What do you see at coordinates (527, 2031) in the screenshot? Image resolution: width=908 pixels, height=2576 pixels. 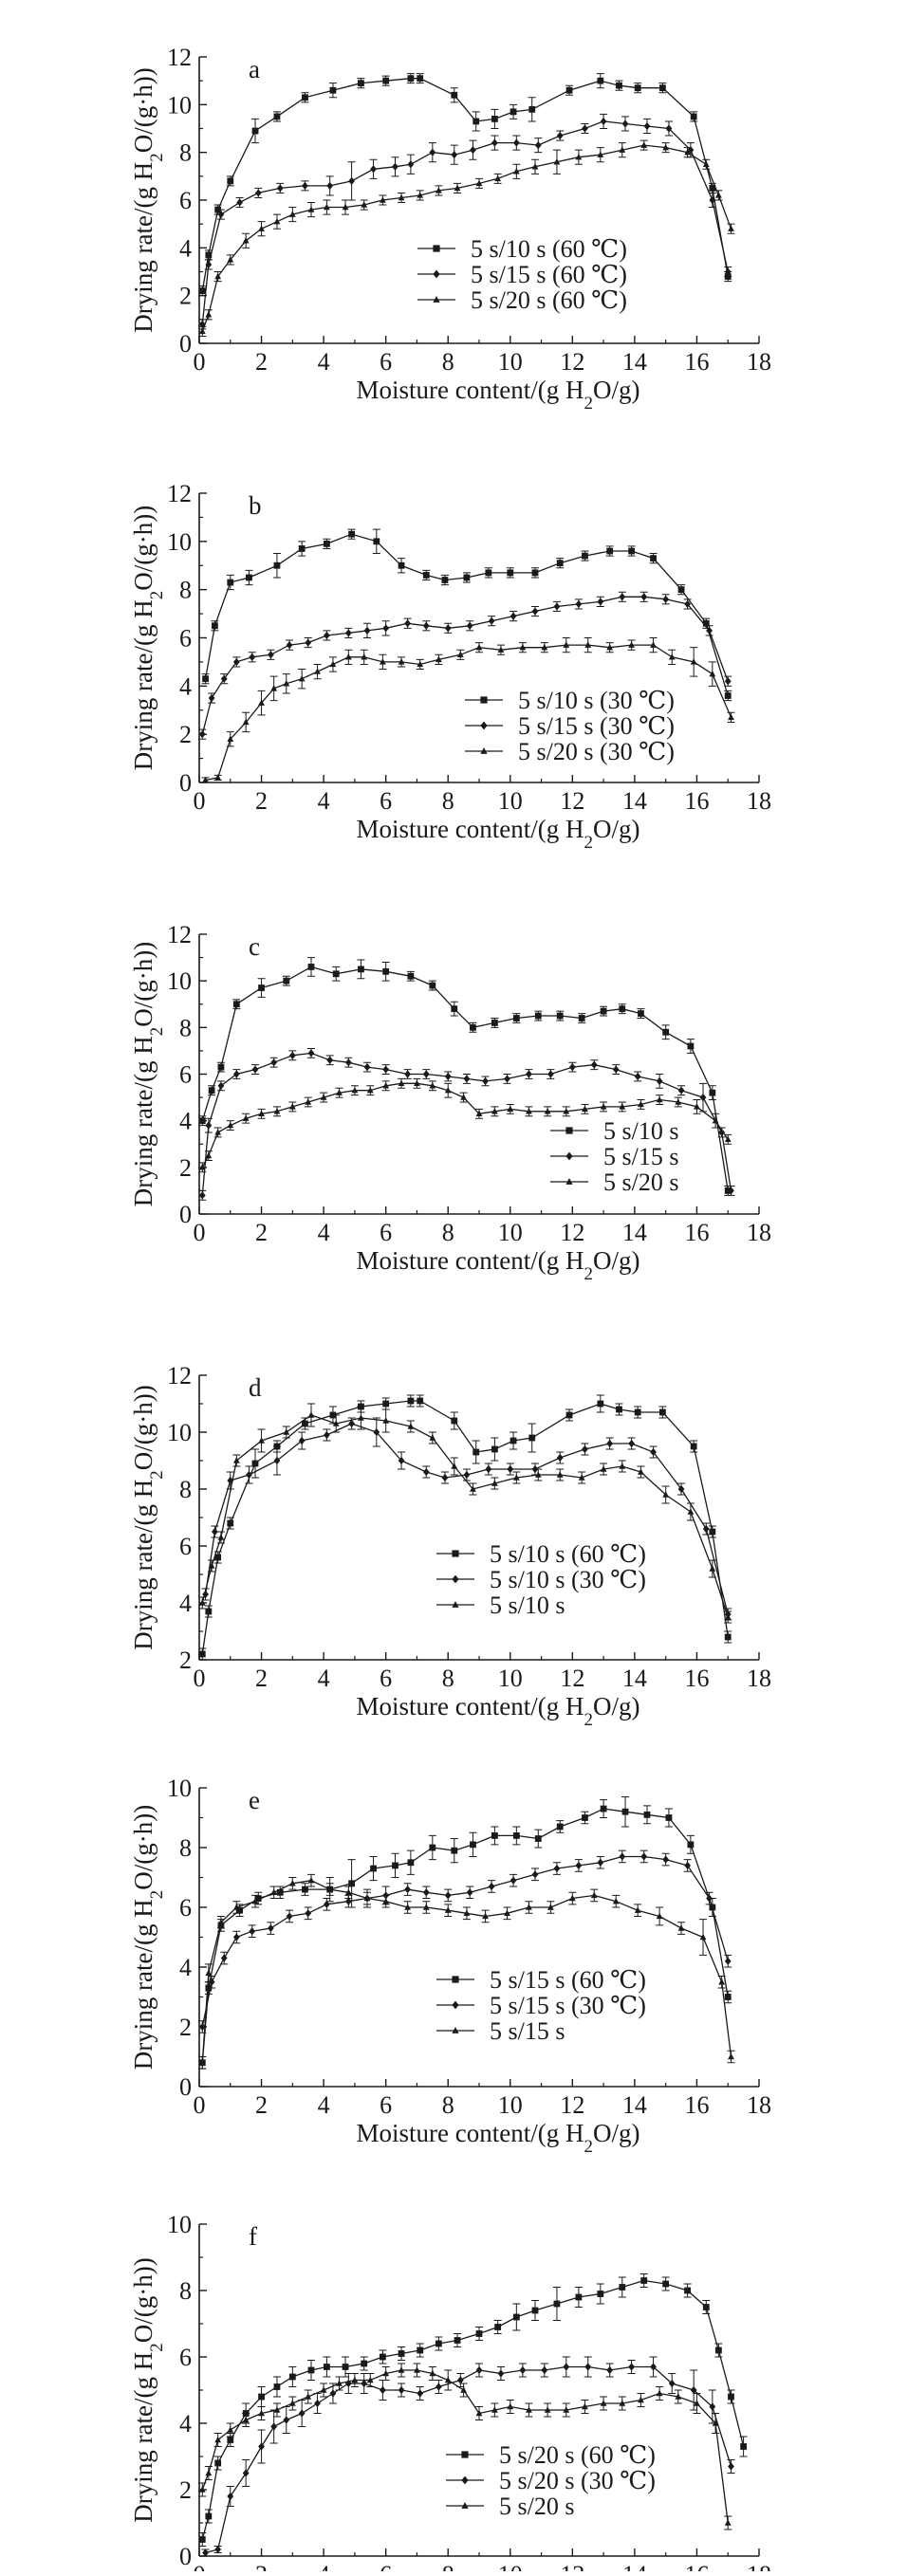 I see `legend-label: 5 s/15 s` at bounding box center [527, 2031].